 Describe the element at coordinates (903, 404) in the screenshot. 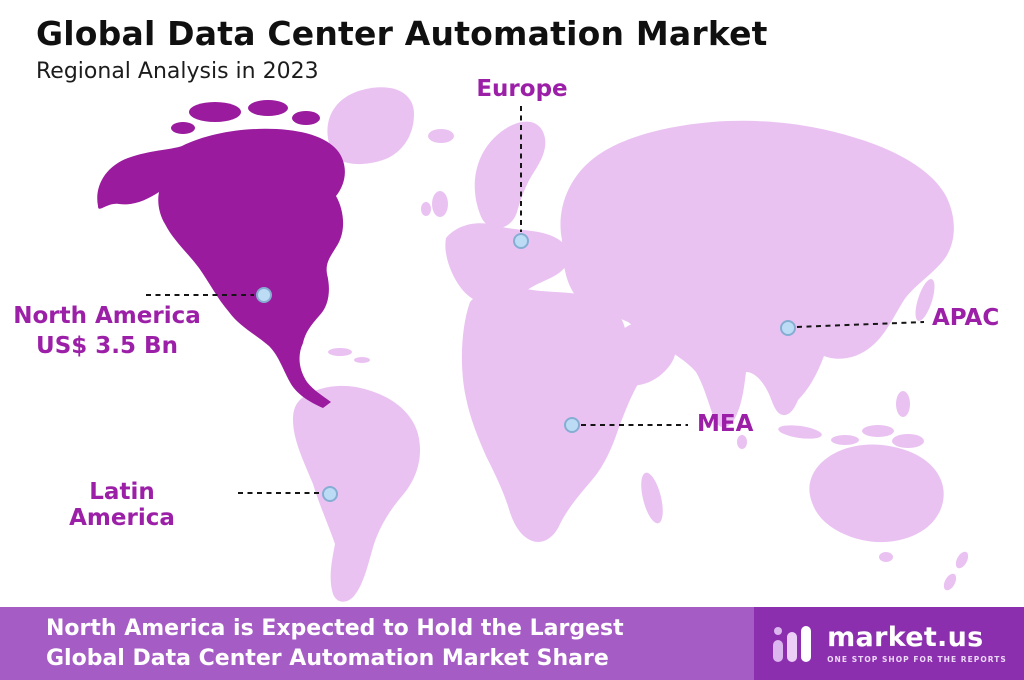

I see `philippines-region` at that location.